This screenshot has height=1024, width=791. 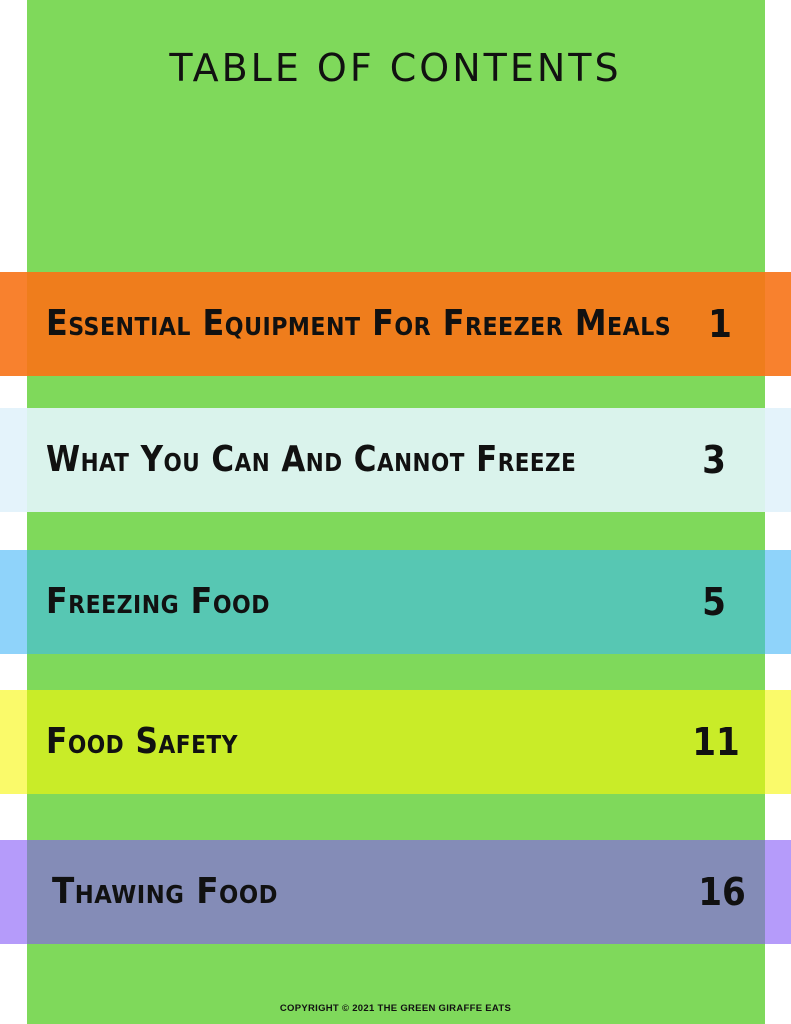 I want to click on page-title: TABLE OF CONTENTS, so click(x=395, y=68).